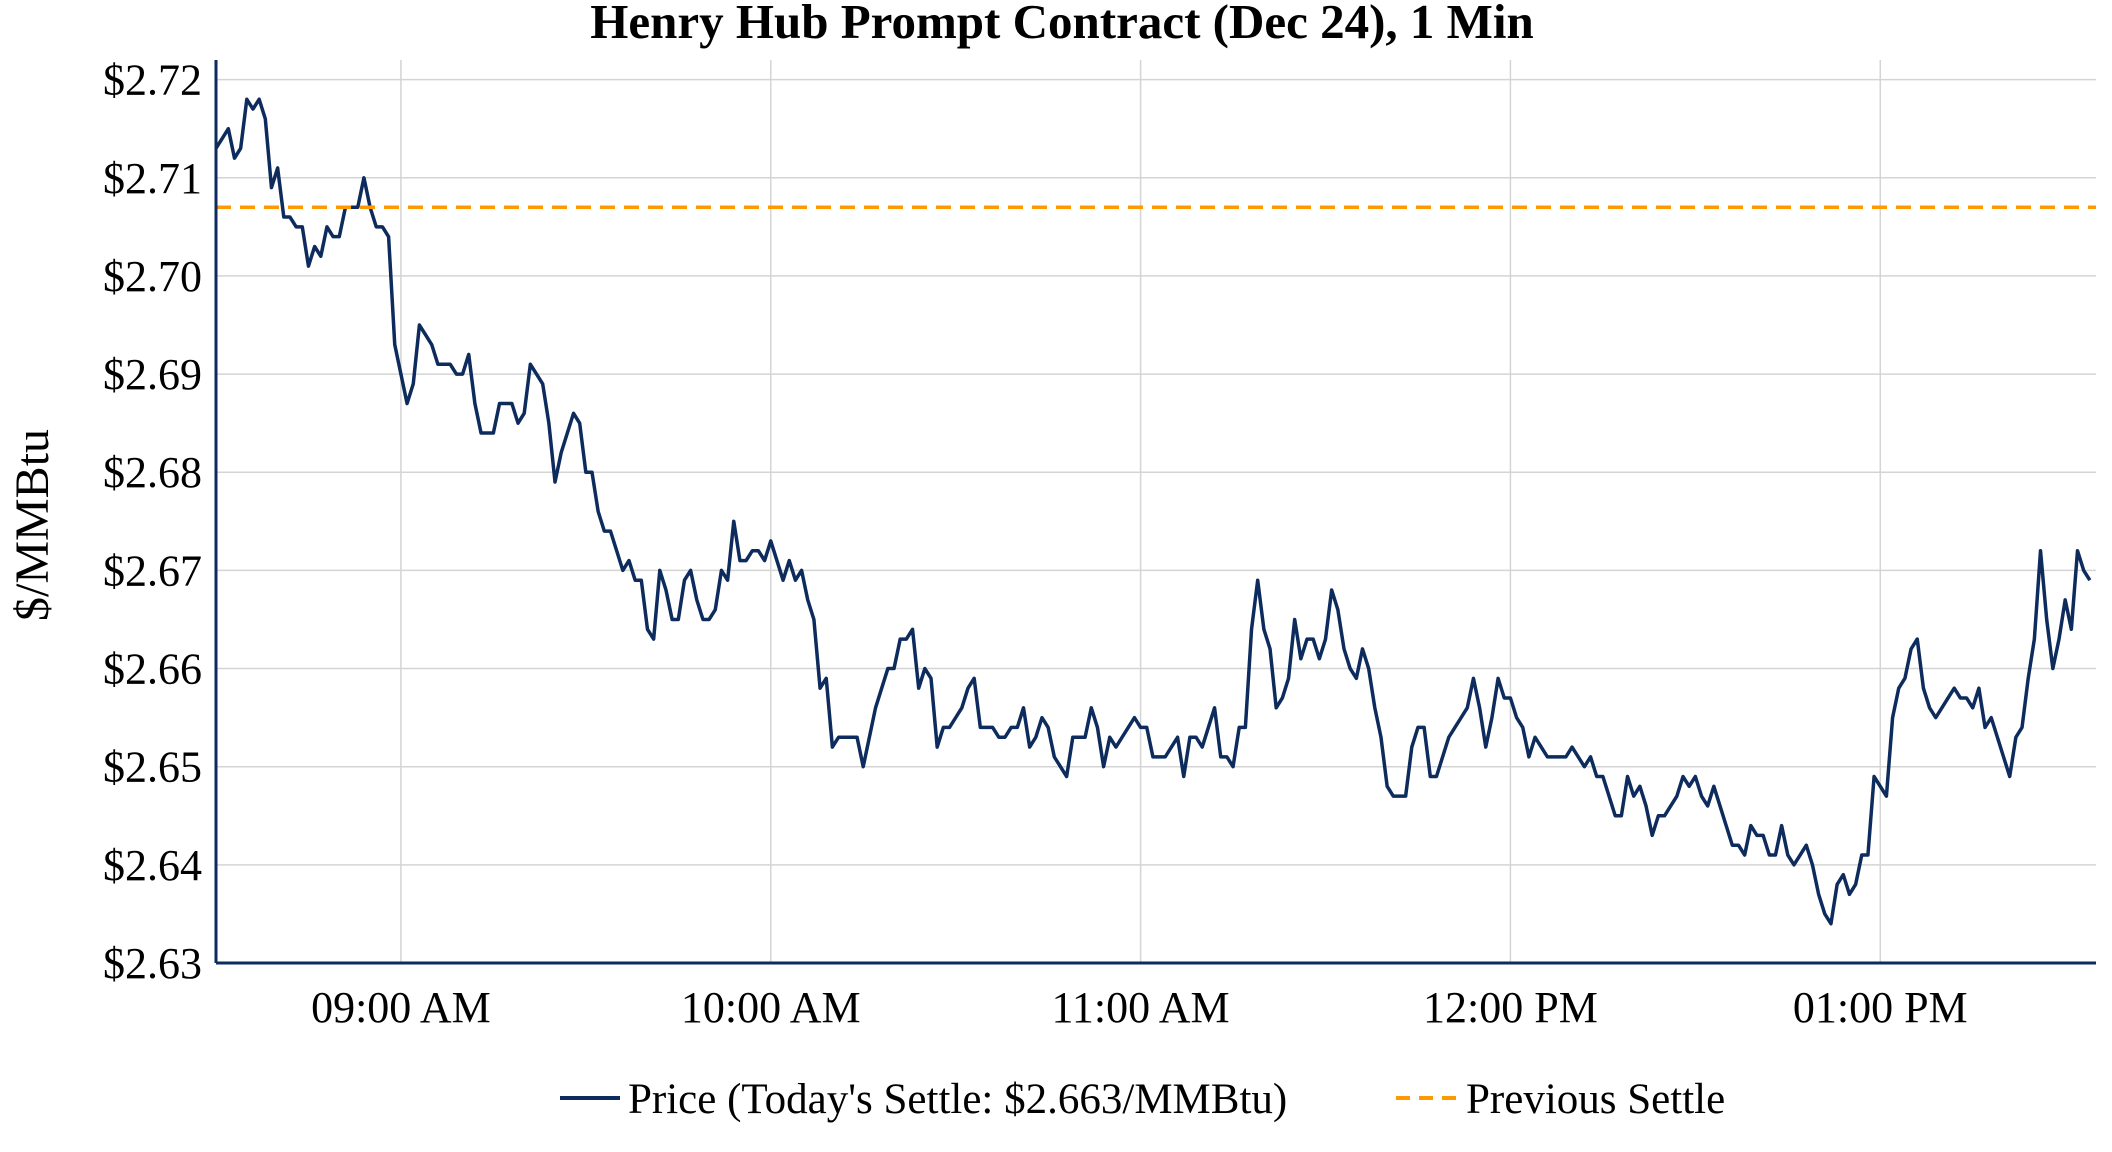 The height and width of the screenshot is (1152, 2112). Describe the element at coordinates (32, 525) in the screenshot. I see `y-axis-label: $/MMBtu` at that location.